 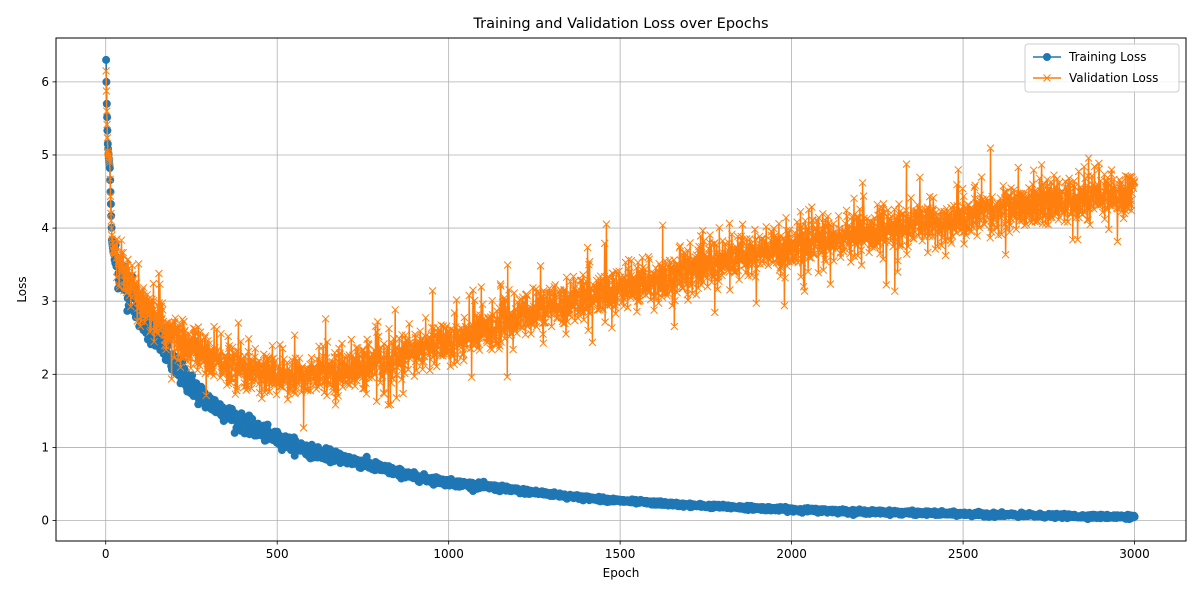 I want to click on y-tick-label: 4, so click(x=45, y=228).